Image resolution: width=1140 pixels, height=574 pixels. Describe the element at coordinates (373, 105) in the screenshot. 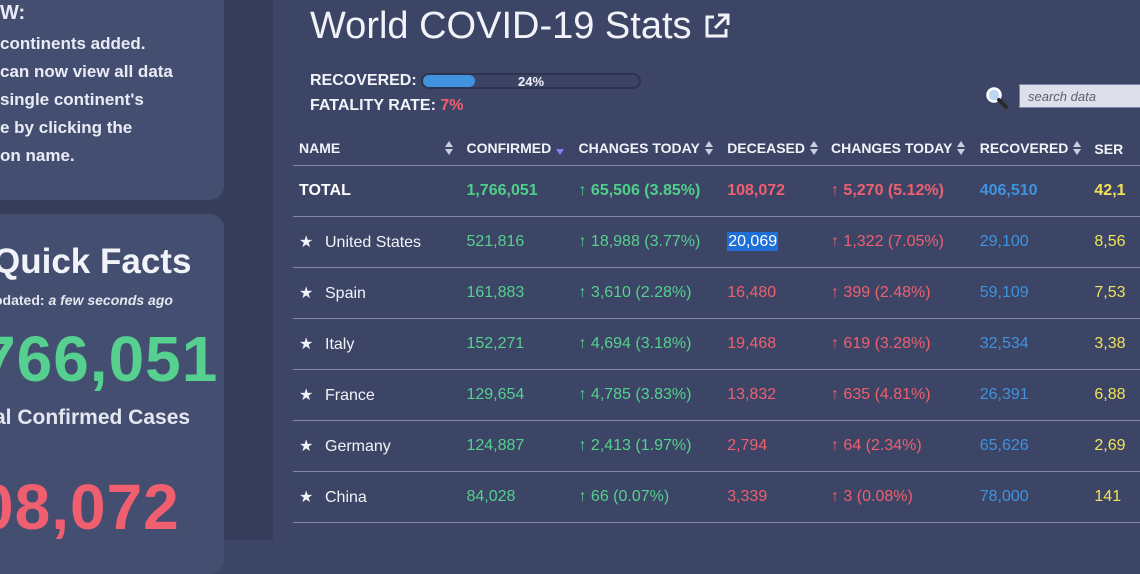

I see `fatality-rate-label: FATALITY RATE:` at that location.